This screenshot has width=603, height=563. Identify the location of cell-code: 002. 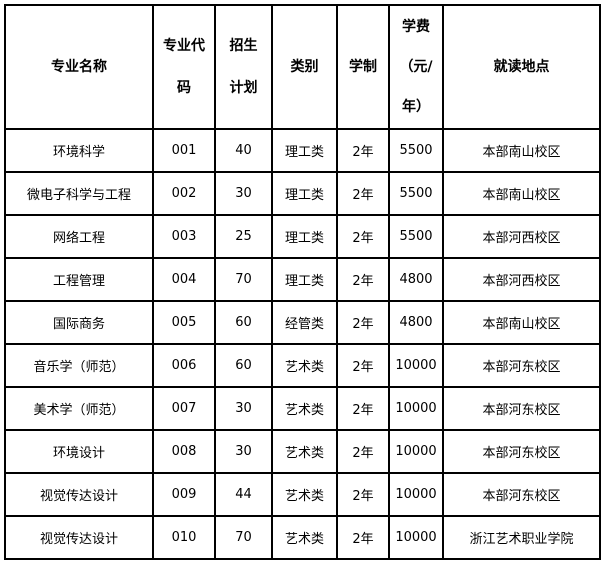
(184, 193).